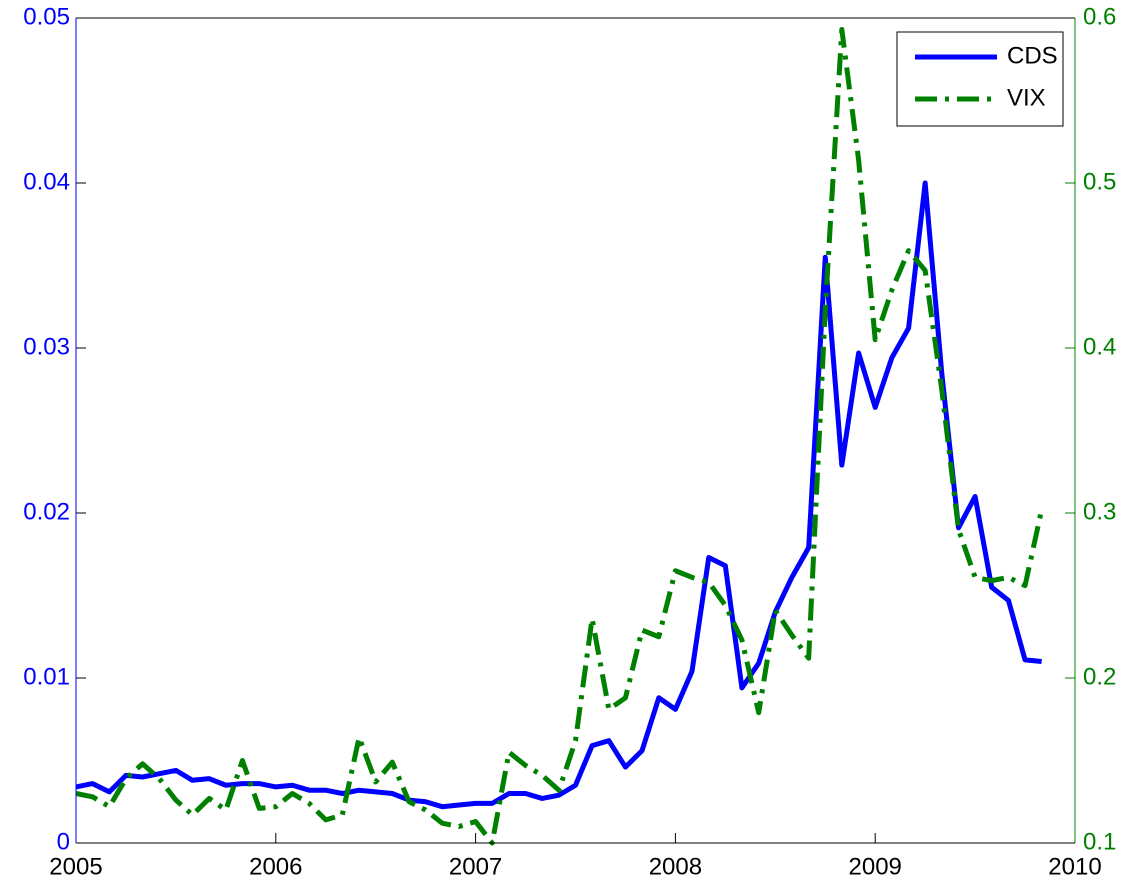 This screenshot has height=890, width=1133. What do you see at coordinates (46, 16) in the screenshot?
I see `y-tick-label: 0.05` at bounding box center [46, 16].